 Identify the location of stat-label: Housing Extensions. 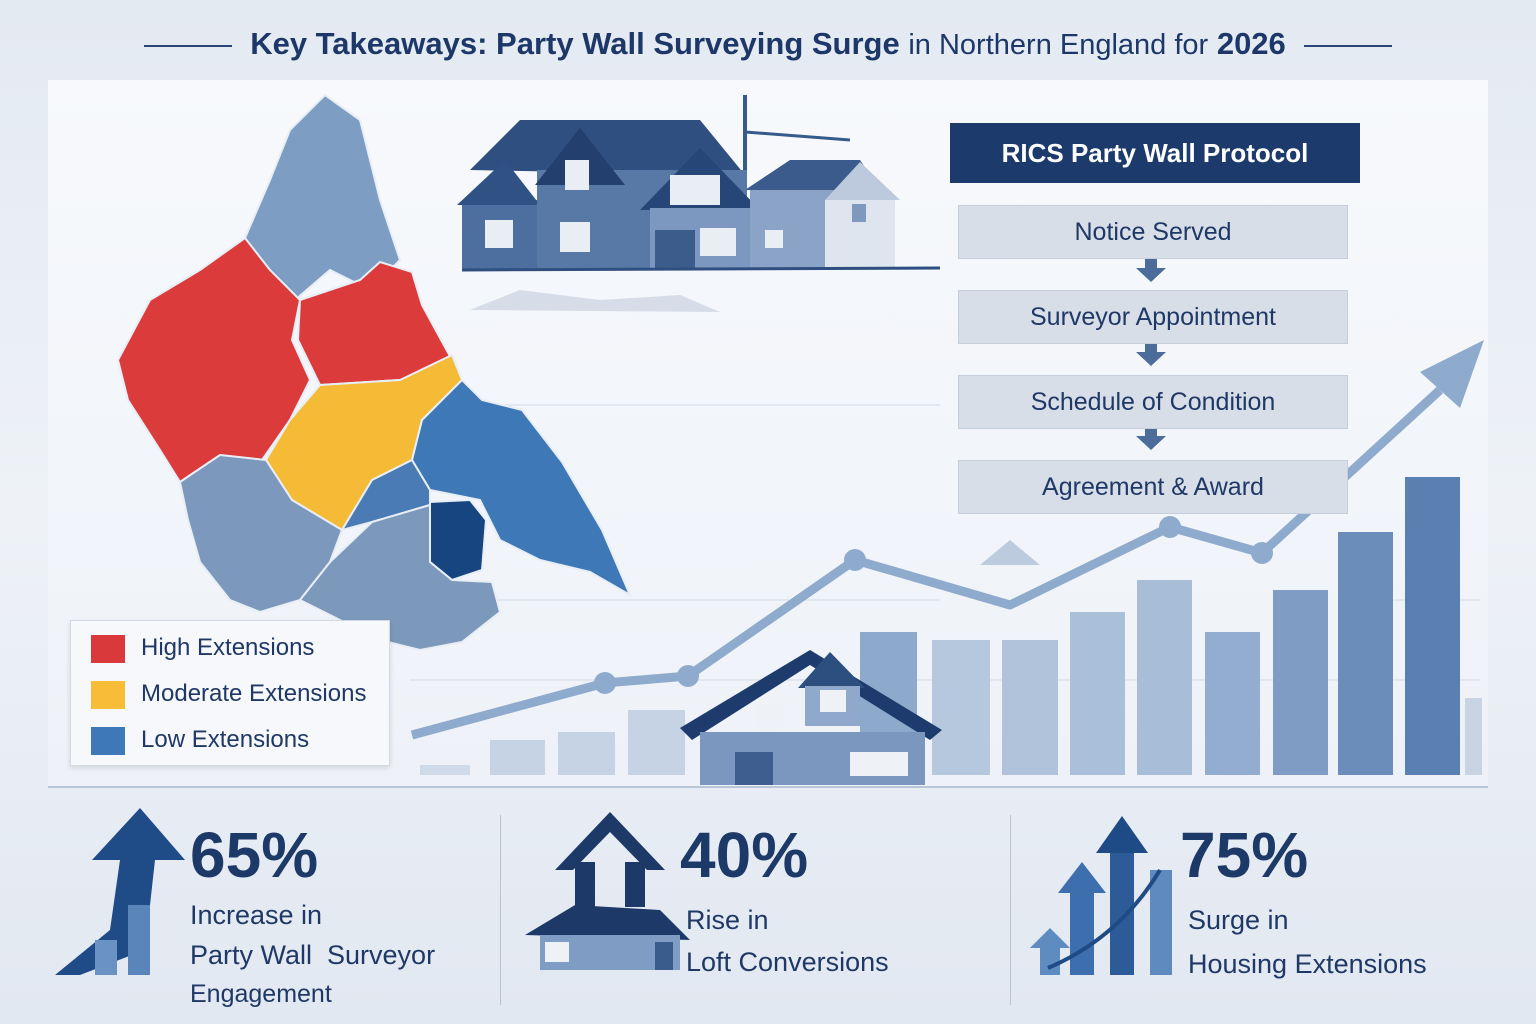
(1307, 964).